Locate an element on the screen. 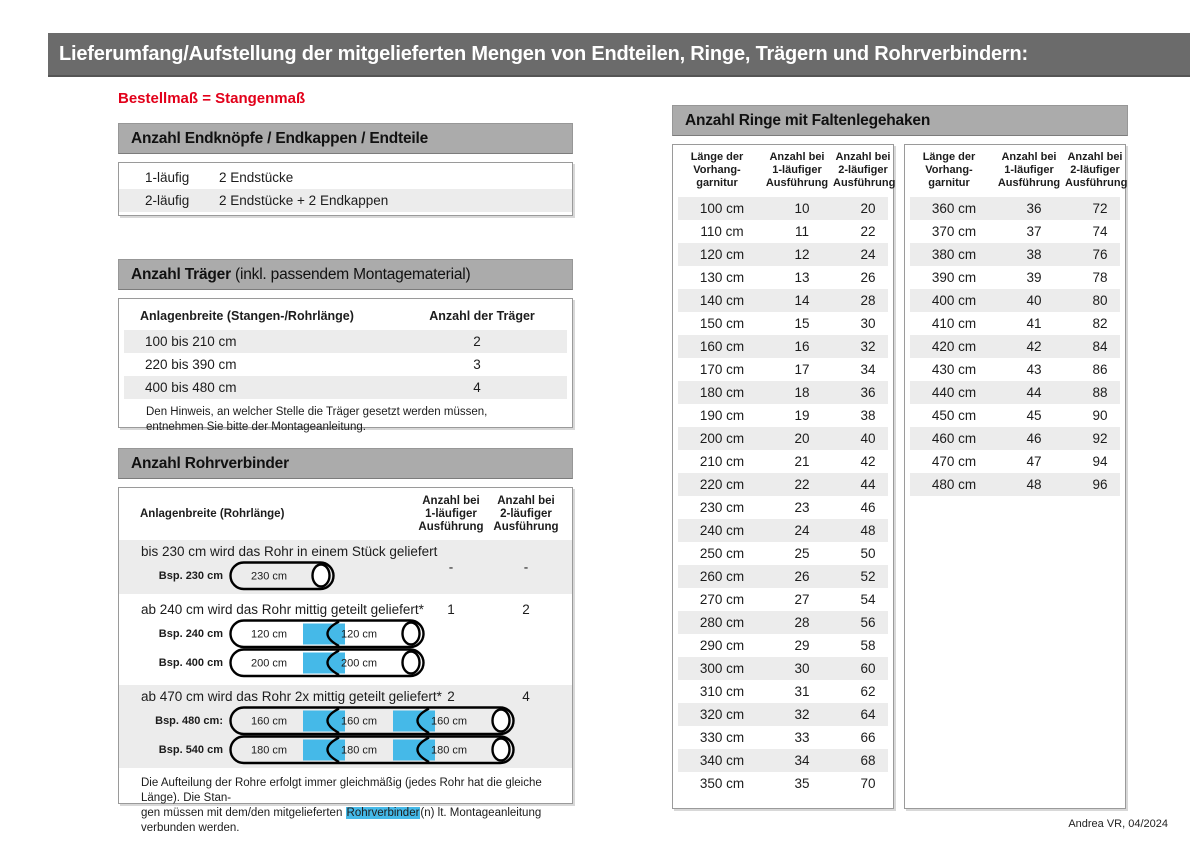 The height and width of the screenshot is (849, 1200). section-header-rings: Anzahl Ringe mit Faltenlegehaken is located at coordinates (900, 120).